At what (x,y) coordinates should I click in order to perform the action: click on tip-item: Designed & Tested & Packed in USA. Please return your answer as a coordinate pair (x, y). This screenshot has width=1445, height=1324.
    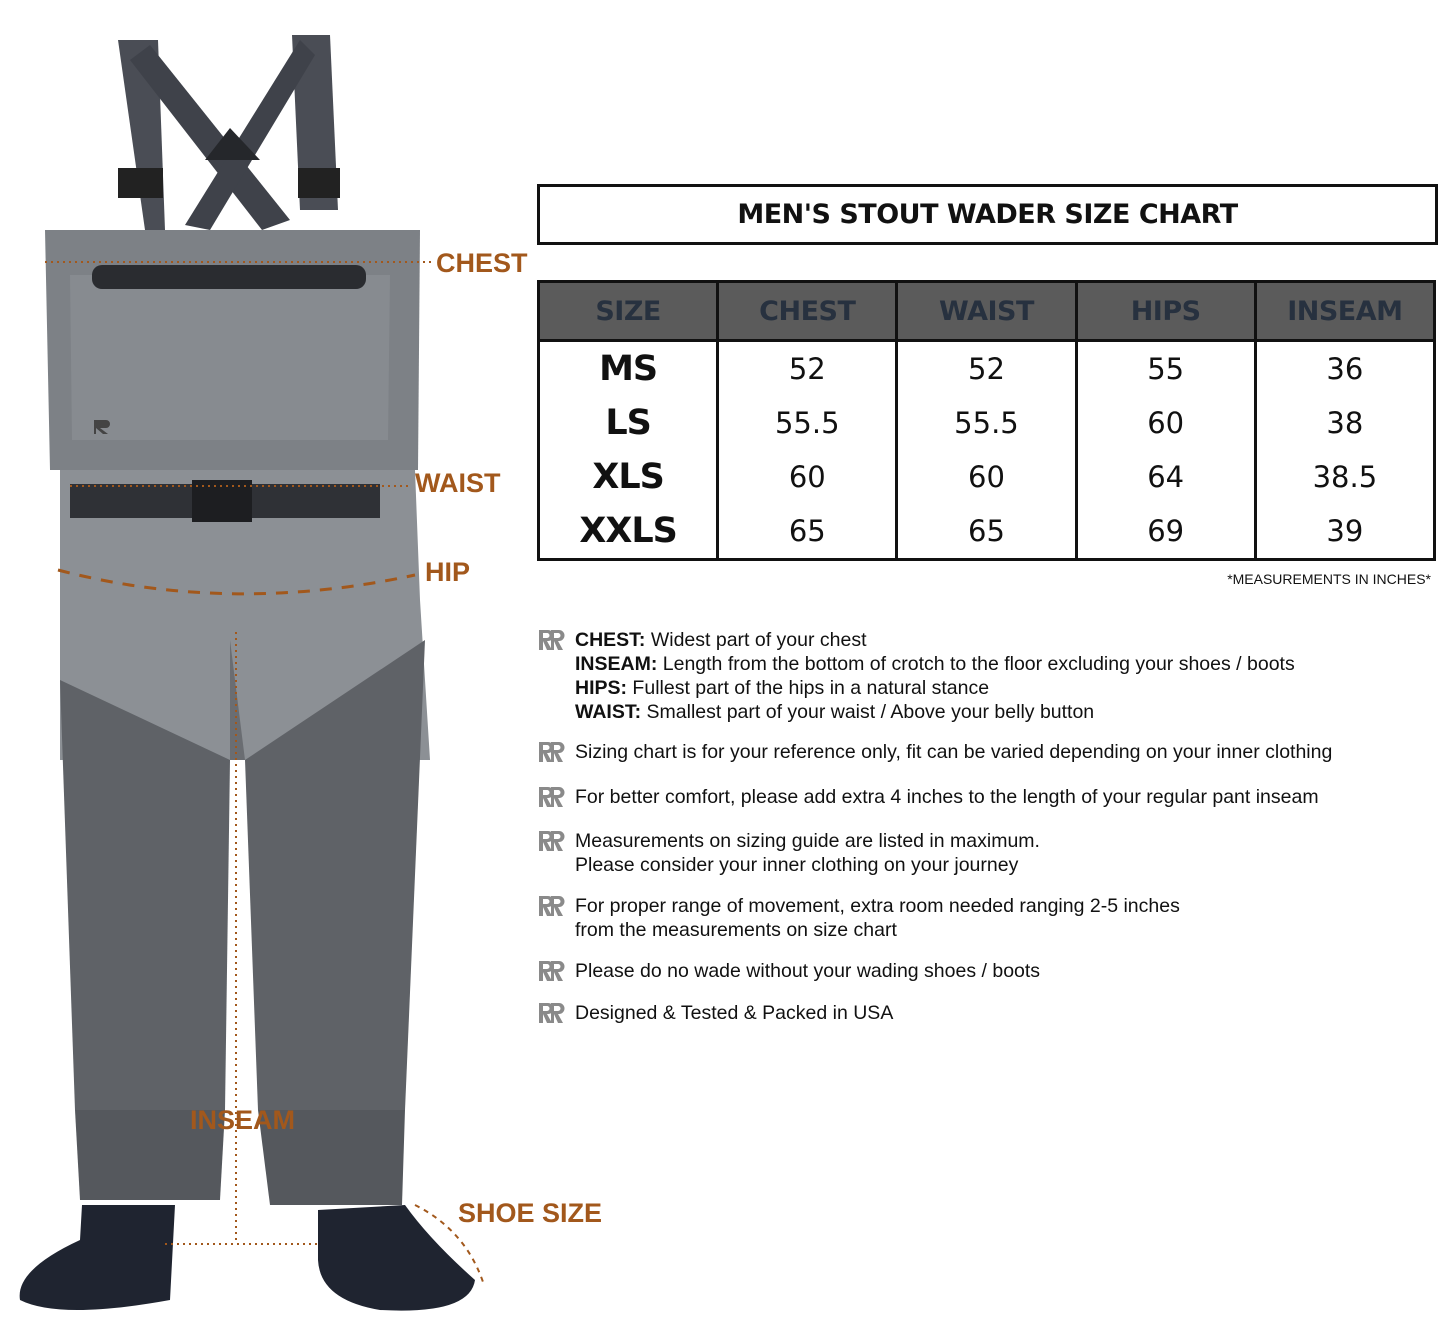
    Looking at the image, I should click on (715, 1013).